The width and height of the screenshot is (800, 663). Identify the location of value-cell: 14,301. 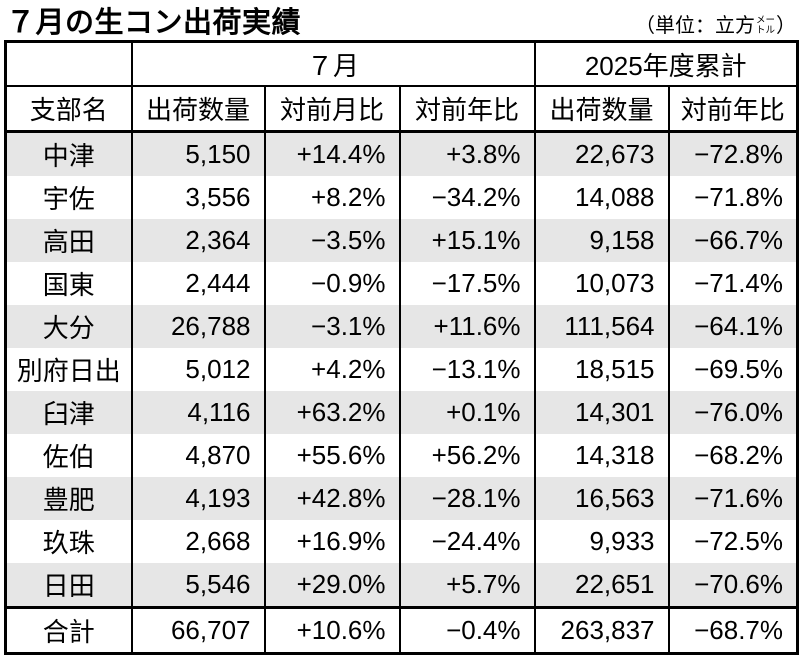
(601, 412).